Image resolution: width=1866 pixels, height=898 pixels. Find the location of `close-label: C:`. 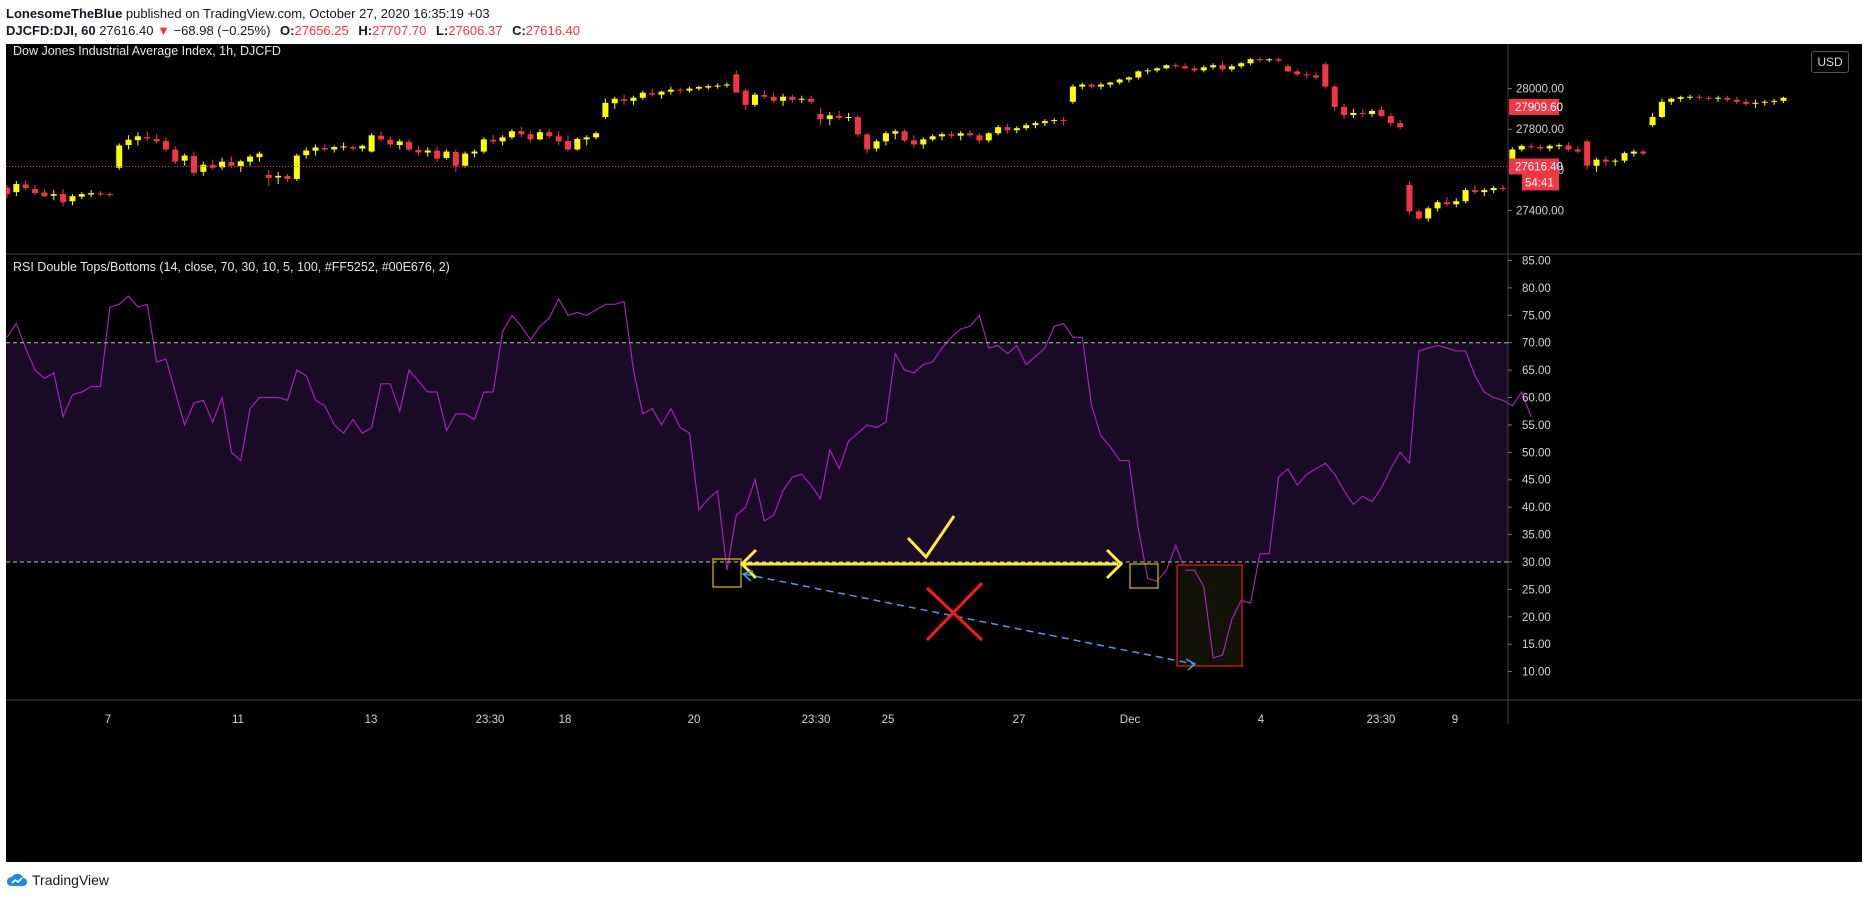

close-label: C: is located at coordinates (519, 30).